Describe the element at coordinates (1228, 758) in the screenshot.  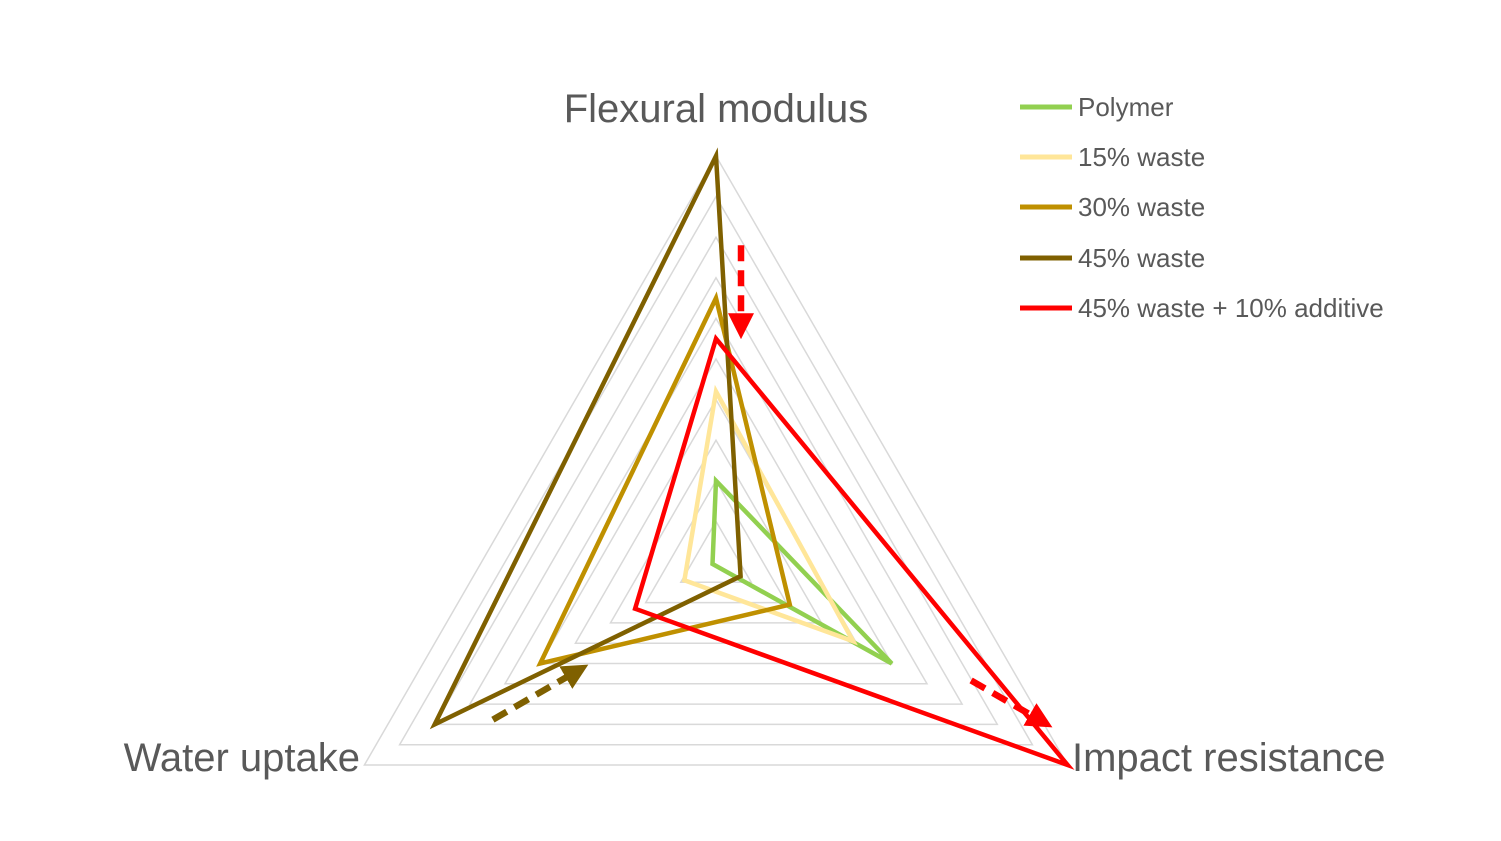
I see `axis-label-impact-resistance: Impact resistance` at that location.